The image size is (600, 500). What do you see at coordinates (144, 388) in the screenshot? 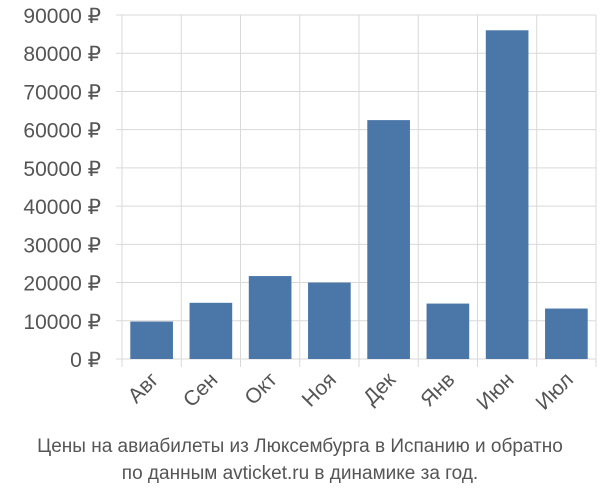
I see `x-tick-label: Авг` at bounding box center [144, 388].